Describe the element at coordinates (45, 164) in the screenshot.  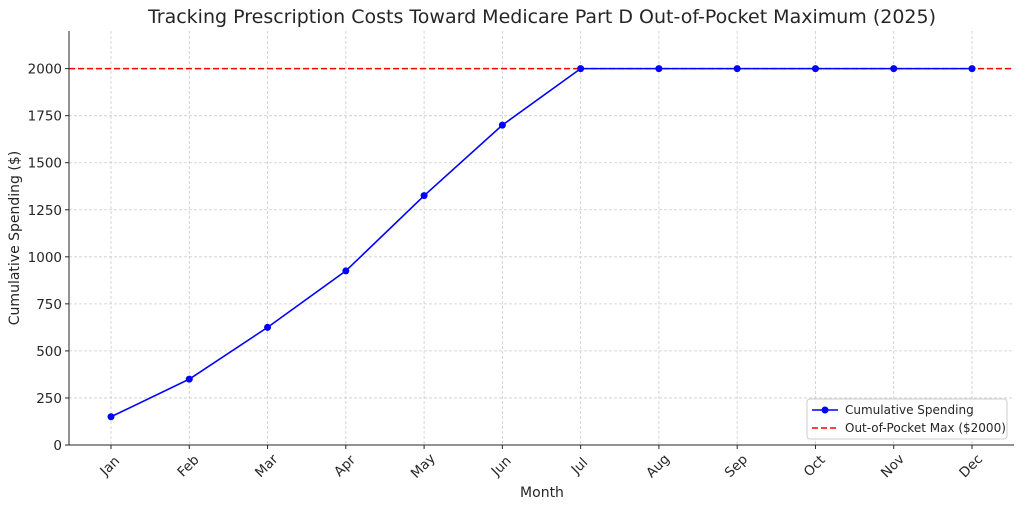
I see `y-tick-label: 1500` at that location.